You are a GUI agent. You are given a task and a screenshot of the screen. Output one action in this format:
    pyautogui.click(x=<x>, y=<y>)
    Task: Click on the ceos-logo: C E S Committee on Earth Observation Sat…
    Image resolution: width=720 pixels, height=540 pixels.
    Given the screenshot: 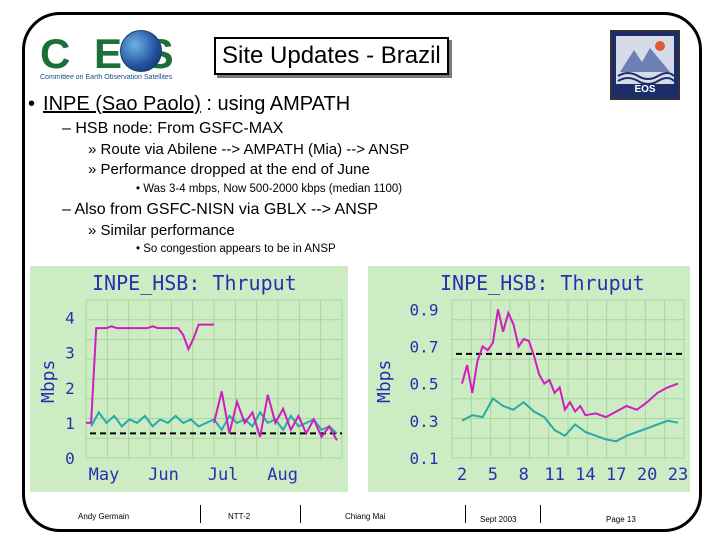 What is the action you would take?
    pyautogui.click(x=115, y=58)
    